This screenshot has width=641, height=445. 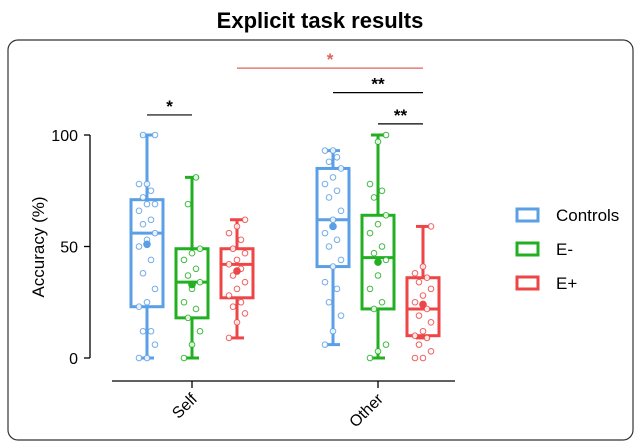 I want to click on box-controls-self, so click(x=147, y=246).